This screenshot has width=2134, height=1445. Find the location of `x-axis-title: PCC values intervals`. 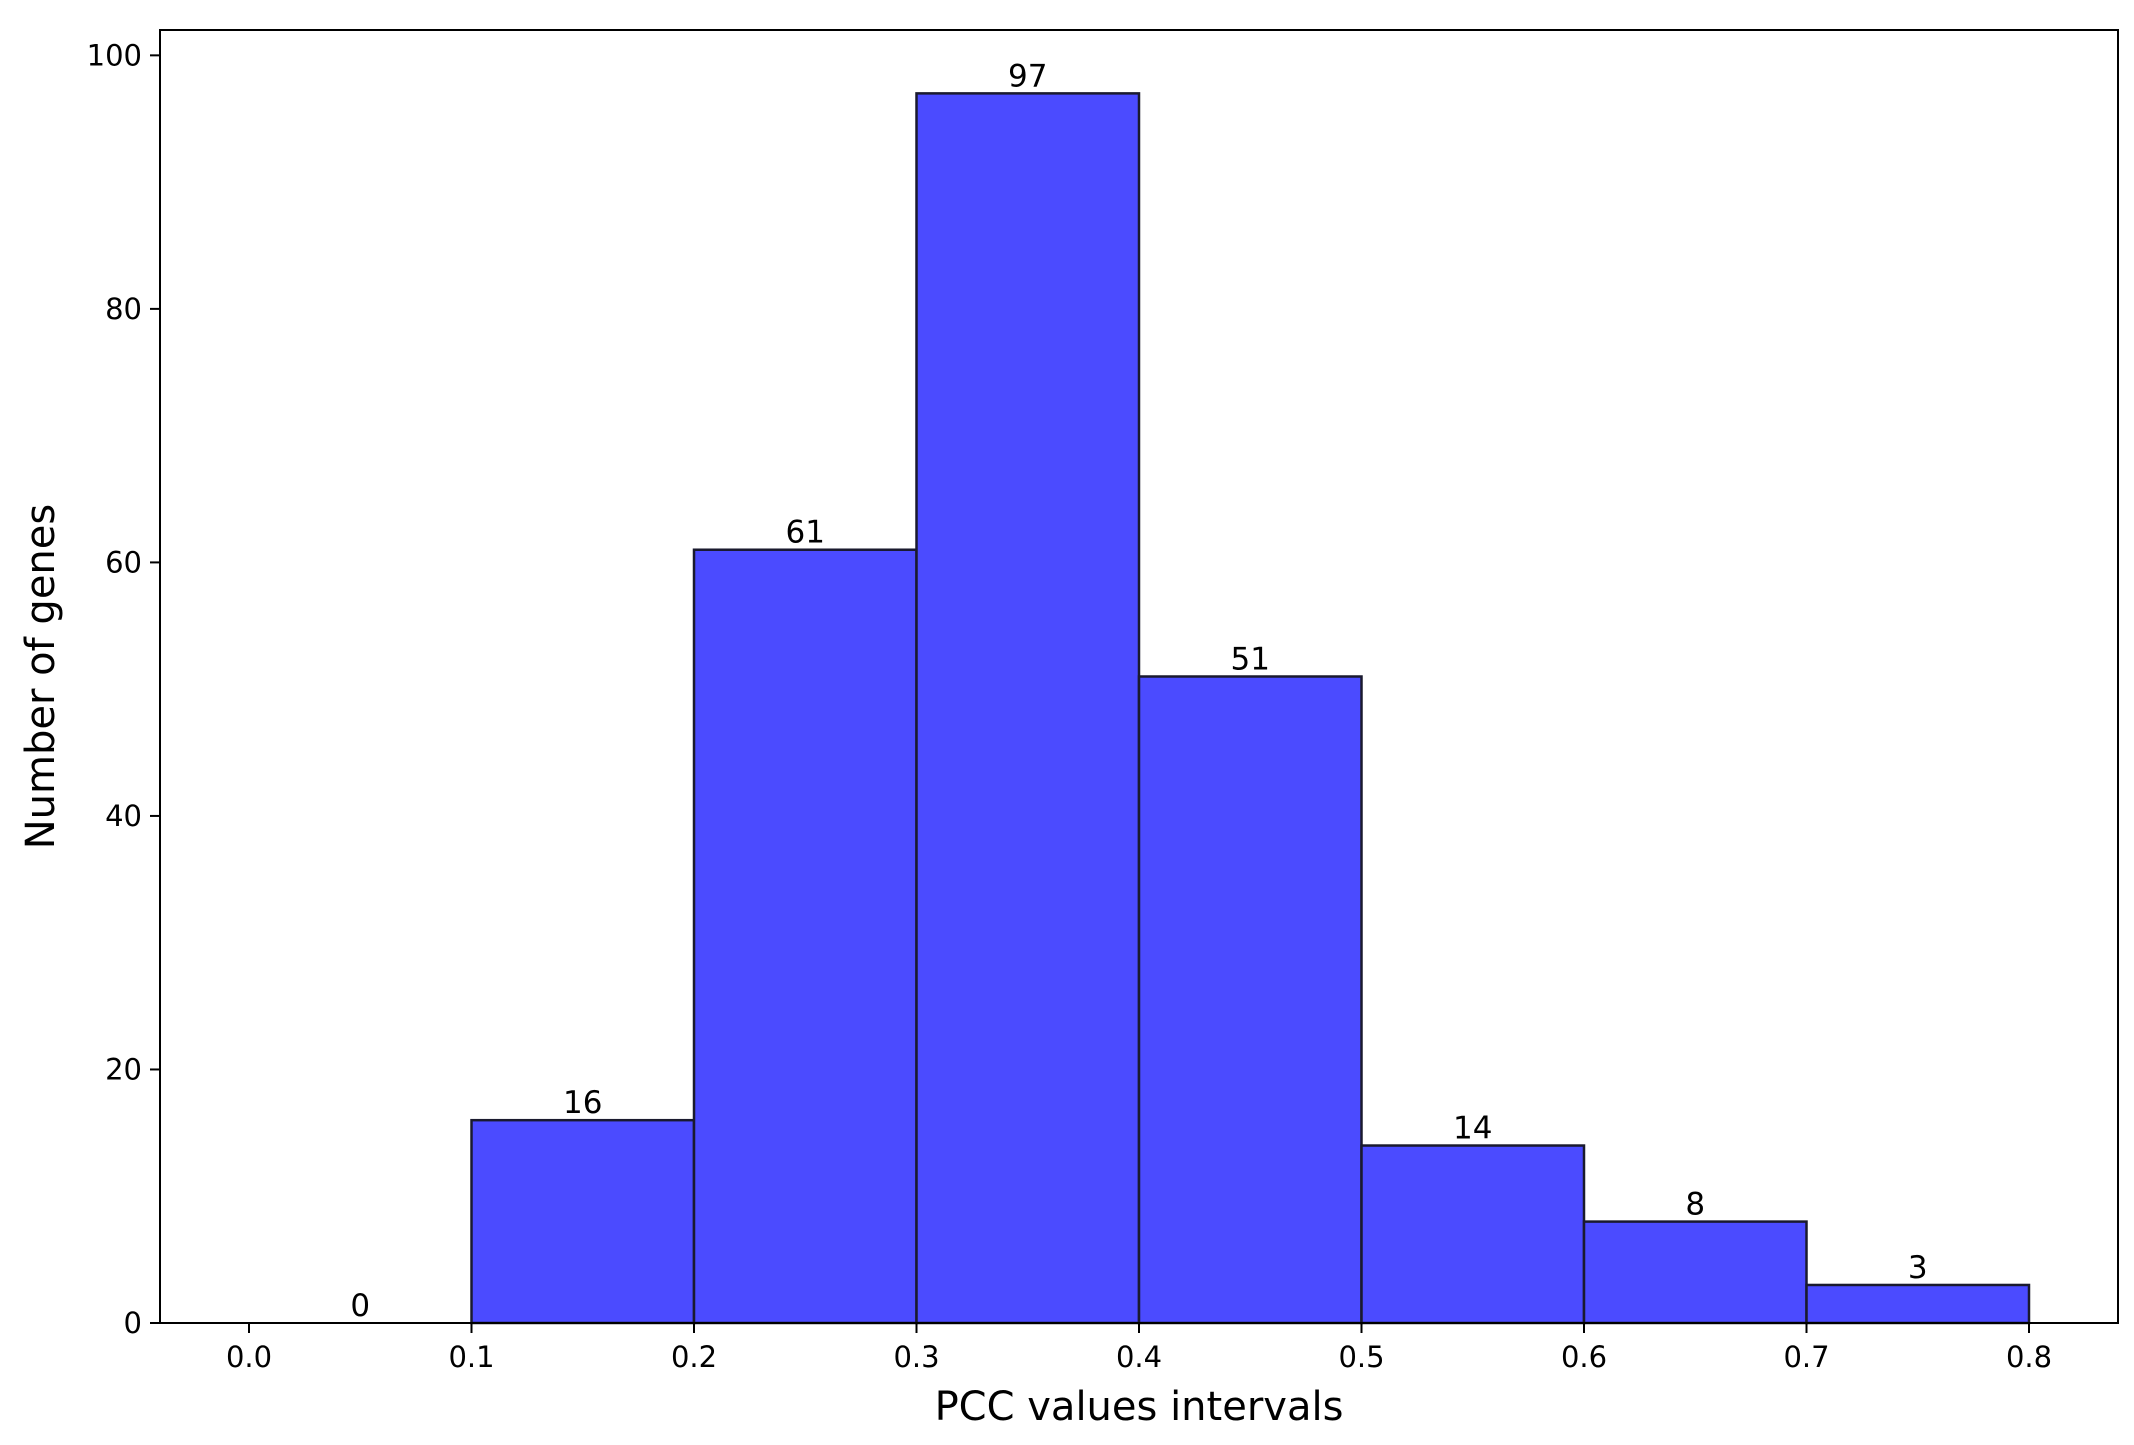

x-axis-title: PCC values intervals is located at coordinates (1139, 1407).